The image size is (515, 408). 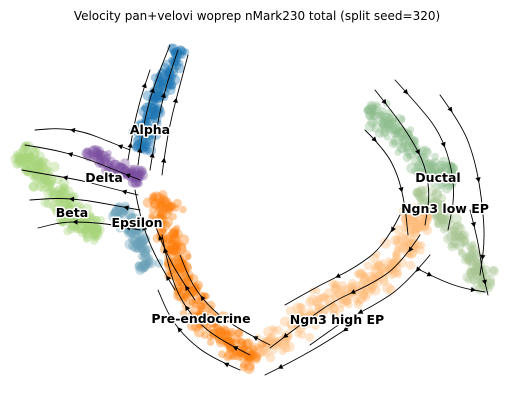 I want to click on cluster-points-ductal, so click(x=411, y=146).